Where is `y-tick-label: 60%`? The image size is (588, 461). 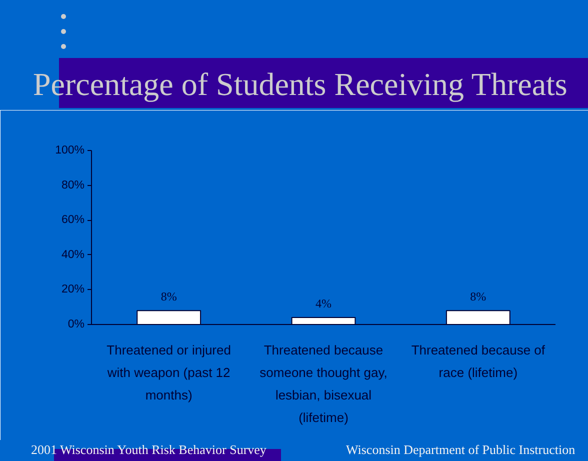
y-tick-label: 60% is located at coordinates (73, 220).